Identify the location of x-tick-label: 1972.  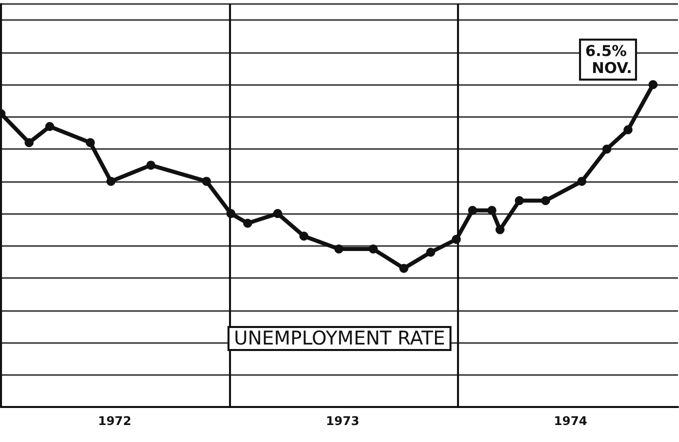
(115, 421).